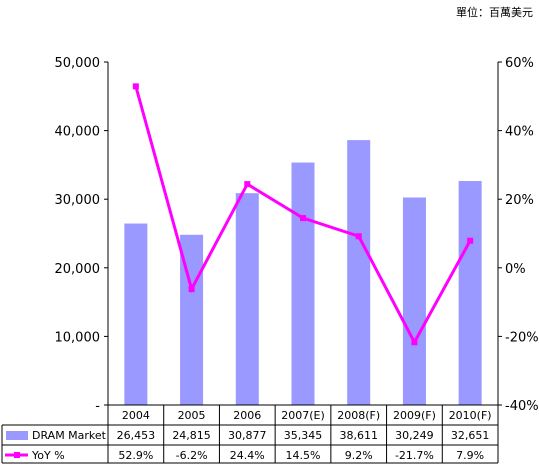  What do you see at coordinates (494, 12) in the screenshot?
I see `unit-note: 單位：百萬美元` at bounding box center [494, 12].